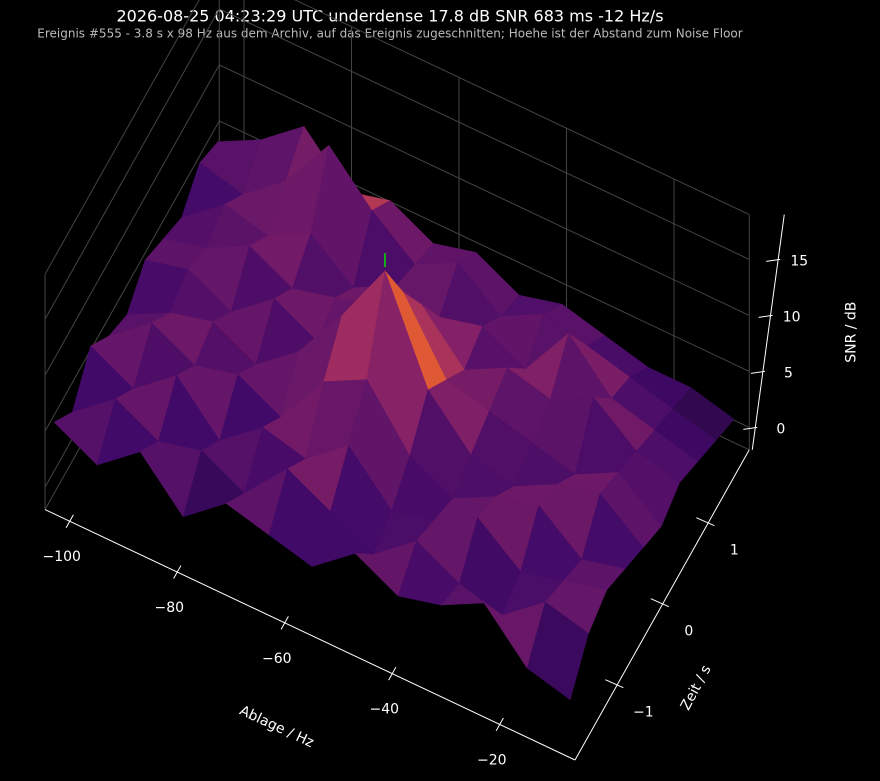 This screenshot has height=781, width=880. I want to click on z-tick-label: 5, so click(788, 373).